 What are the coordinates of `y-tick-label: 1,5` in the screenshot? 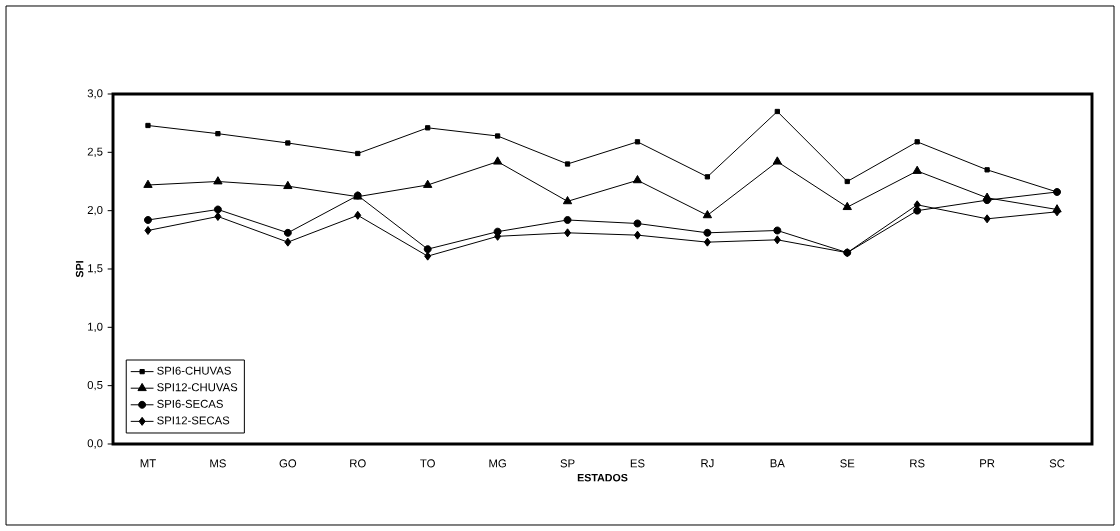 It's located at (95, 269).